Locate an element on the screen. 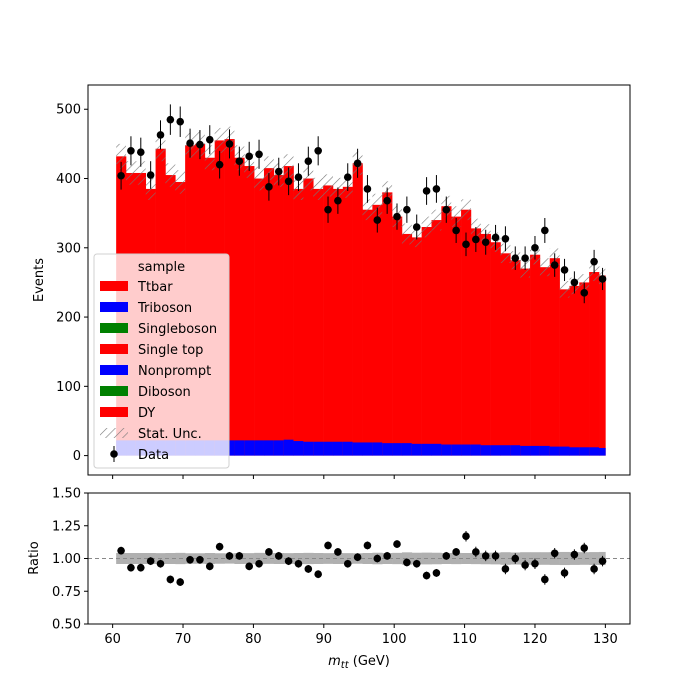 The height and width of the screenshot is (700, 700). ratio-y-axis-label: Ratio is located at coordinates (34, 557).